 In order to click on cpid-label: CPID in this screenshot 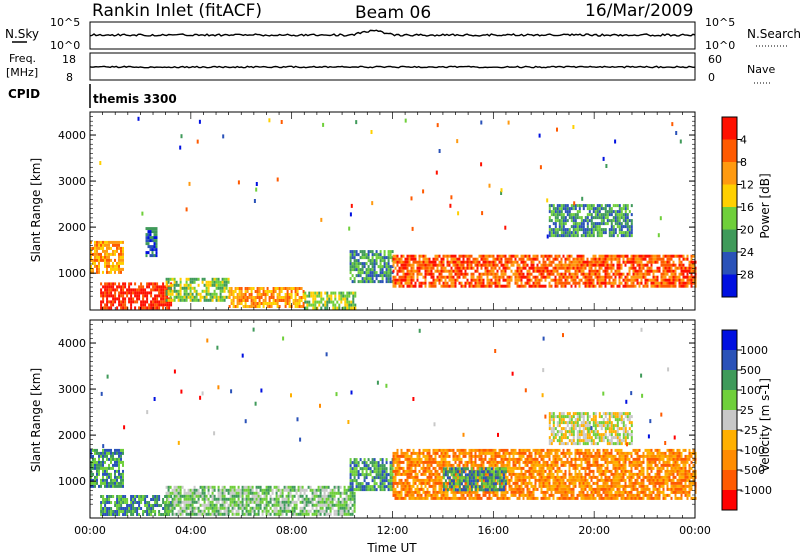, I will do `click(24, 94)`.